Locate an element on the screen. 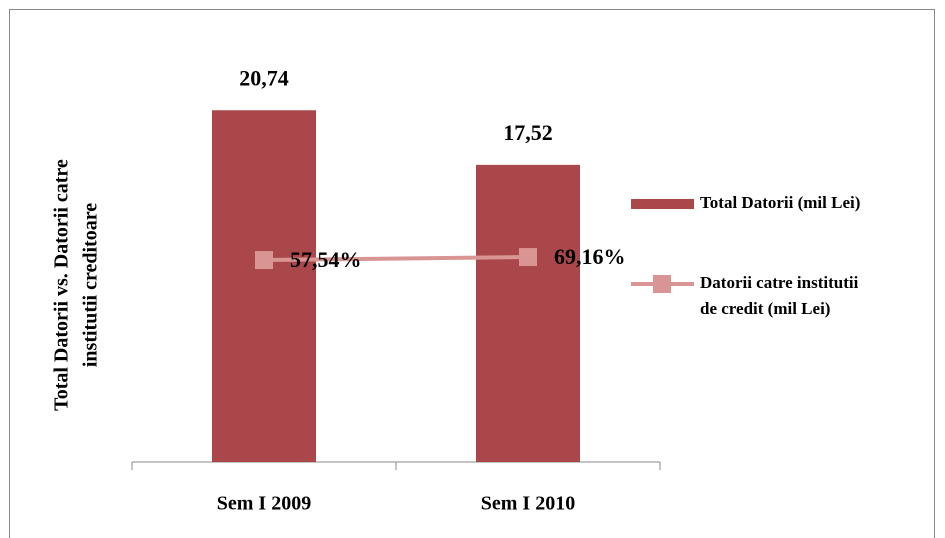 This screenshot has width=945, height=538. legend-label: Total Datorii (mil Lei) is located at coordinates (780, 202).